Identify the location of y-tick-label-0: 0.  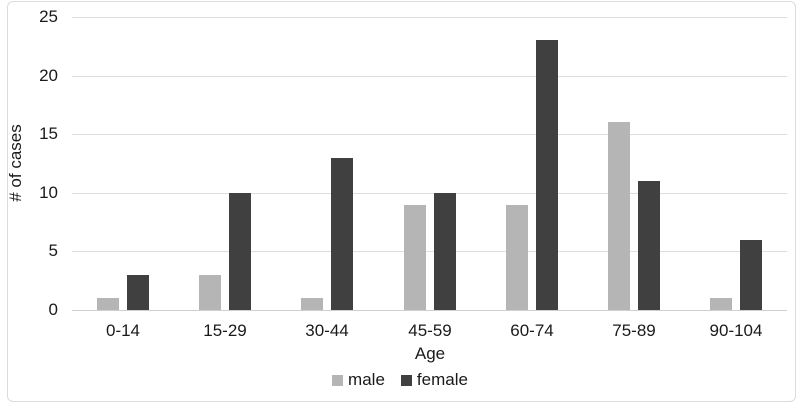
(53, 309).